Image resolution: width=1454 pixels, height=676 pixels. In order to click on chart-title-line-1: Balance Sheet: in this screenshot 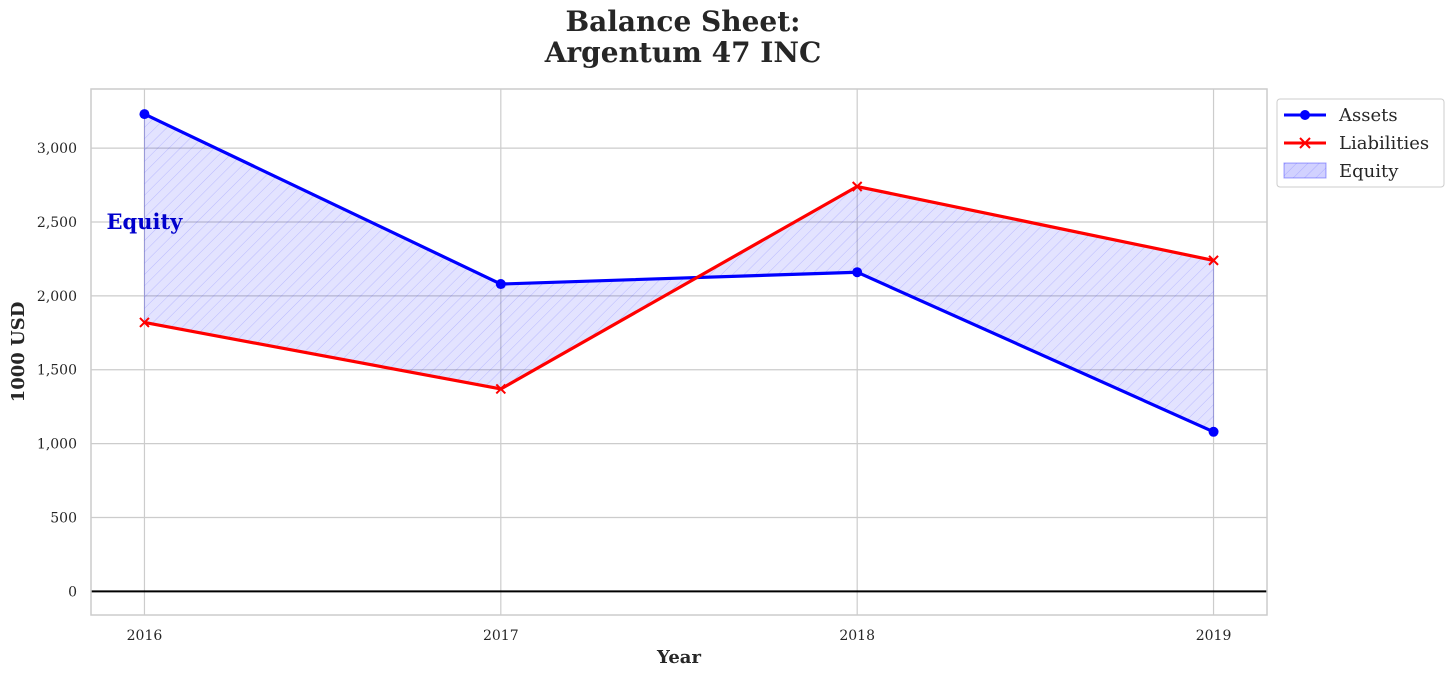, I will do `click(682, 21)`.